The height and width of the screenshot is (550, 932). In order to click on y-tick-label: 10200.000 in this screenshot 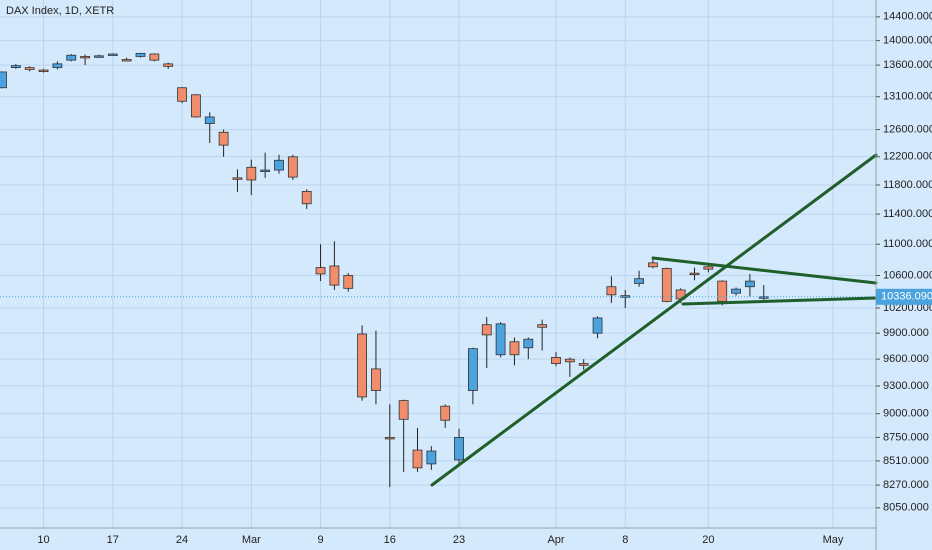, I will do `click(907, 308)`.